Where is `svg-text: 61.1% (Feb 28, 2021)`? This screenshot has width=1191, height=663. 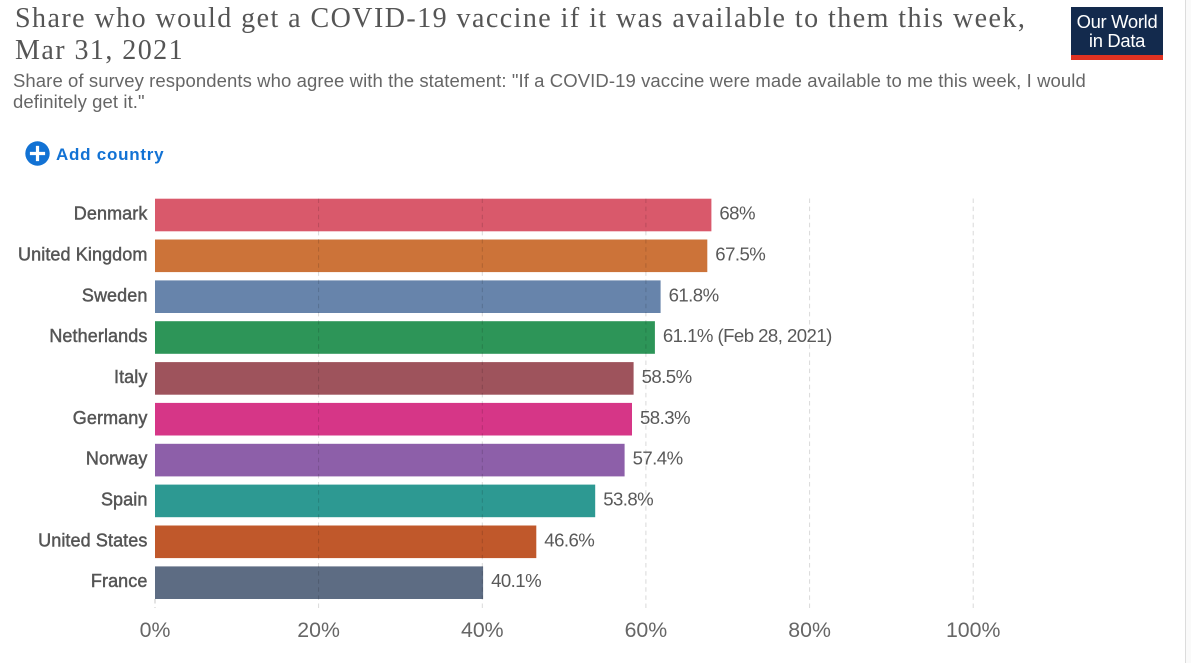
svg-text: 61.1% (Feb 28, 2021) is located at coordinates (747, 335).